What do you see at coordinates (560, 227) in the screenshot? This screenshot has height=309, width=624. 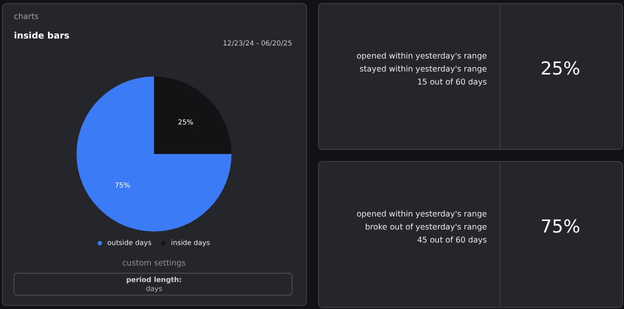 I see `text: 75%` at bounding box center [560, 227].